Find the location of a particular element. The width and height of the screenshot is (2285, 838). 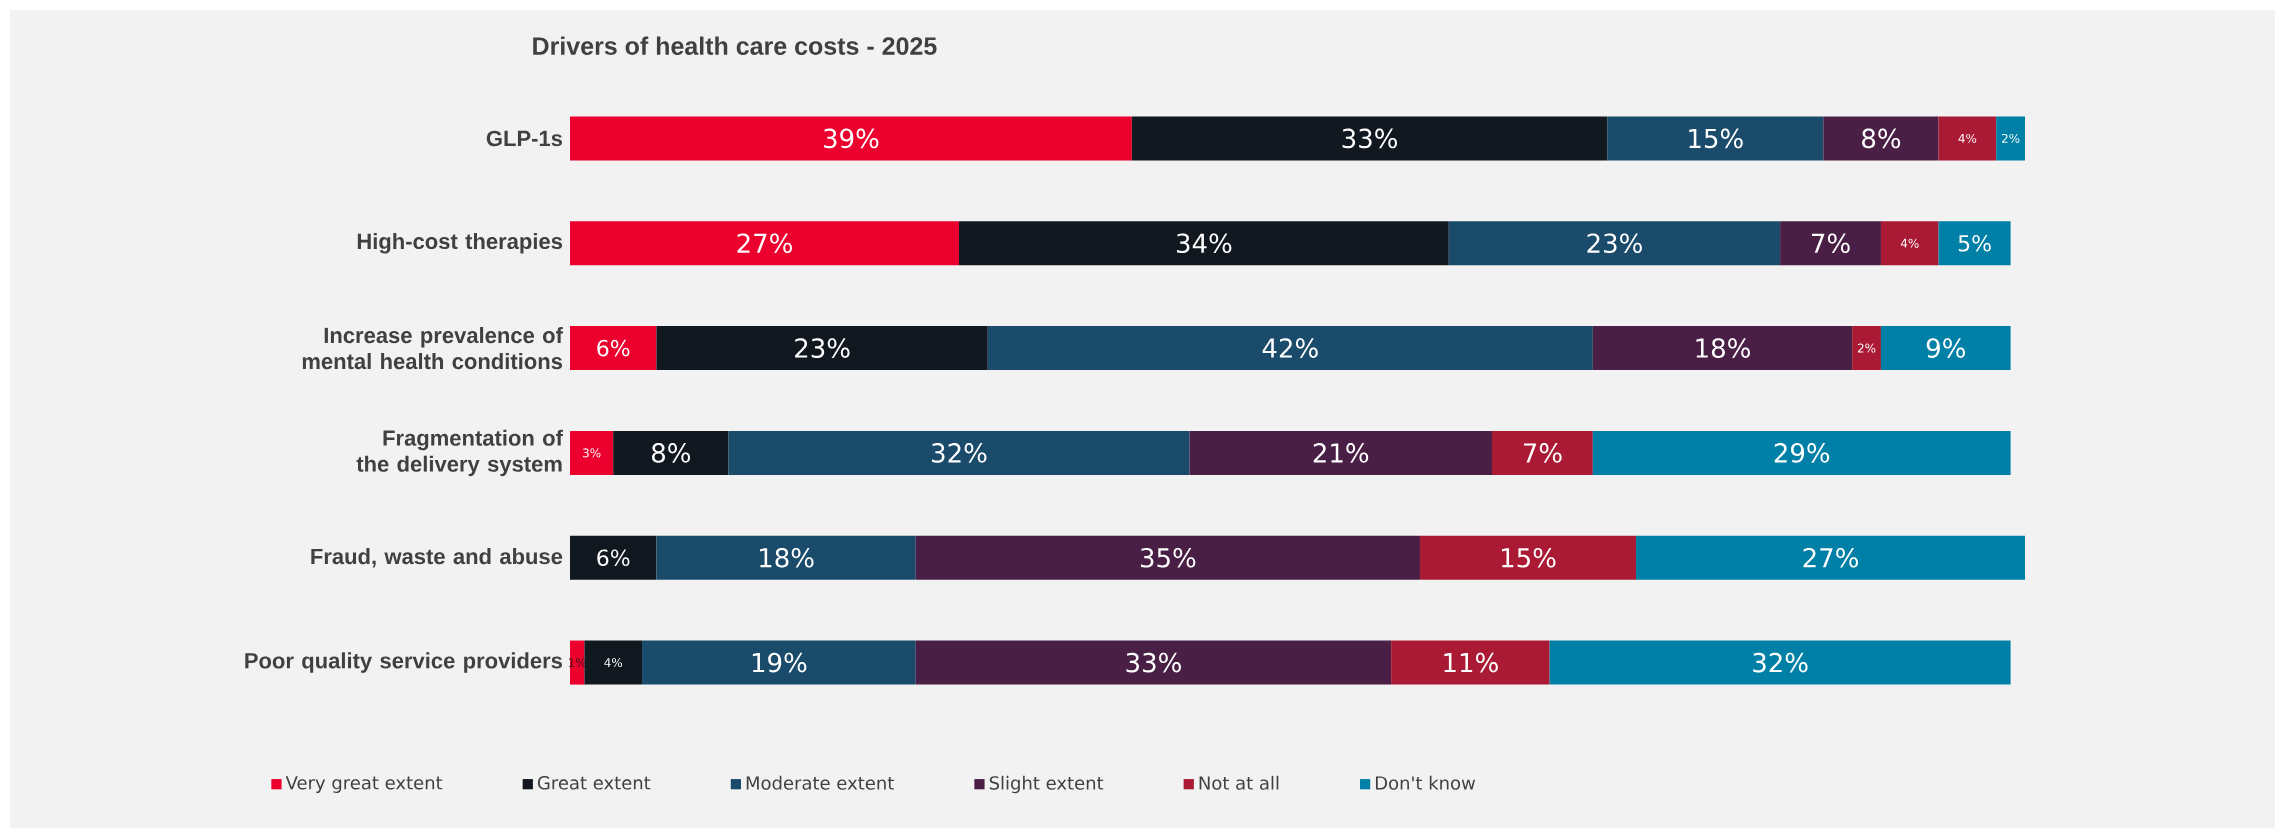

data-label: 11% is located at coordinates (1471, 662).